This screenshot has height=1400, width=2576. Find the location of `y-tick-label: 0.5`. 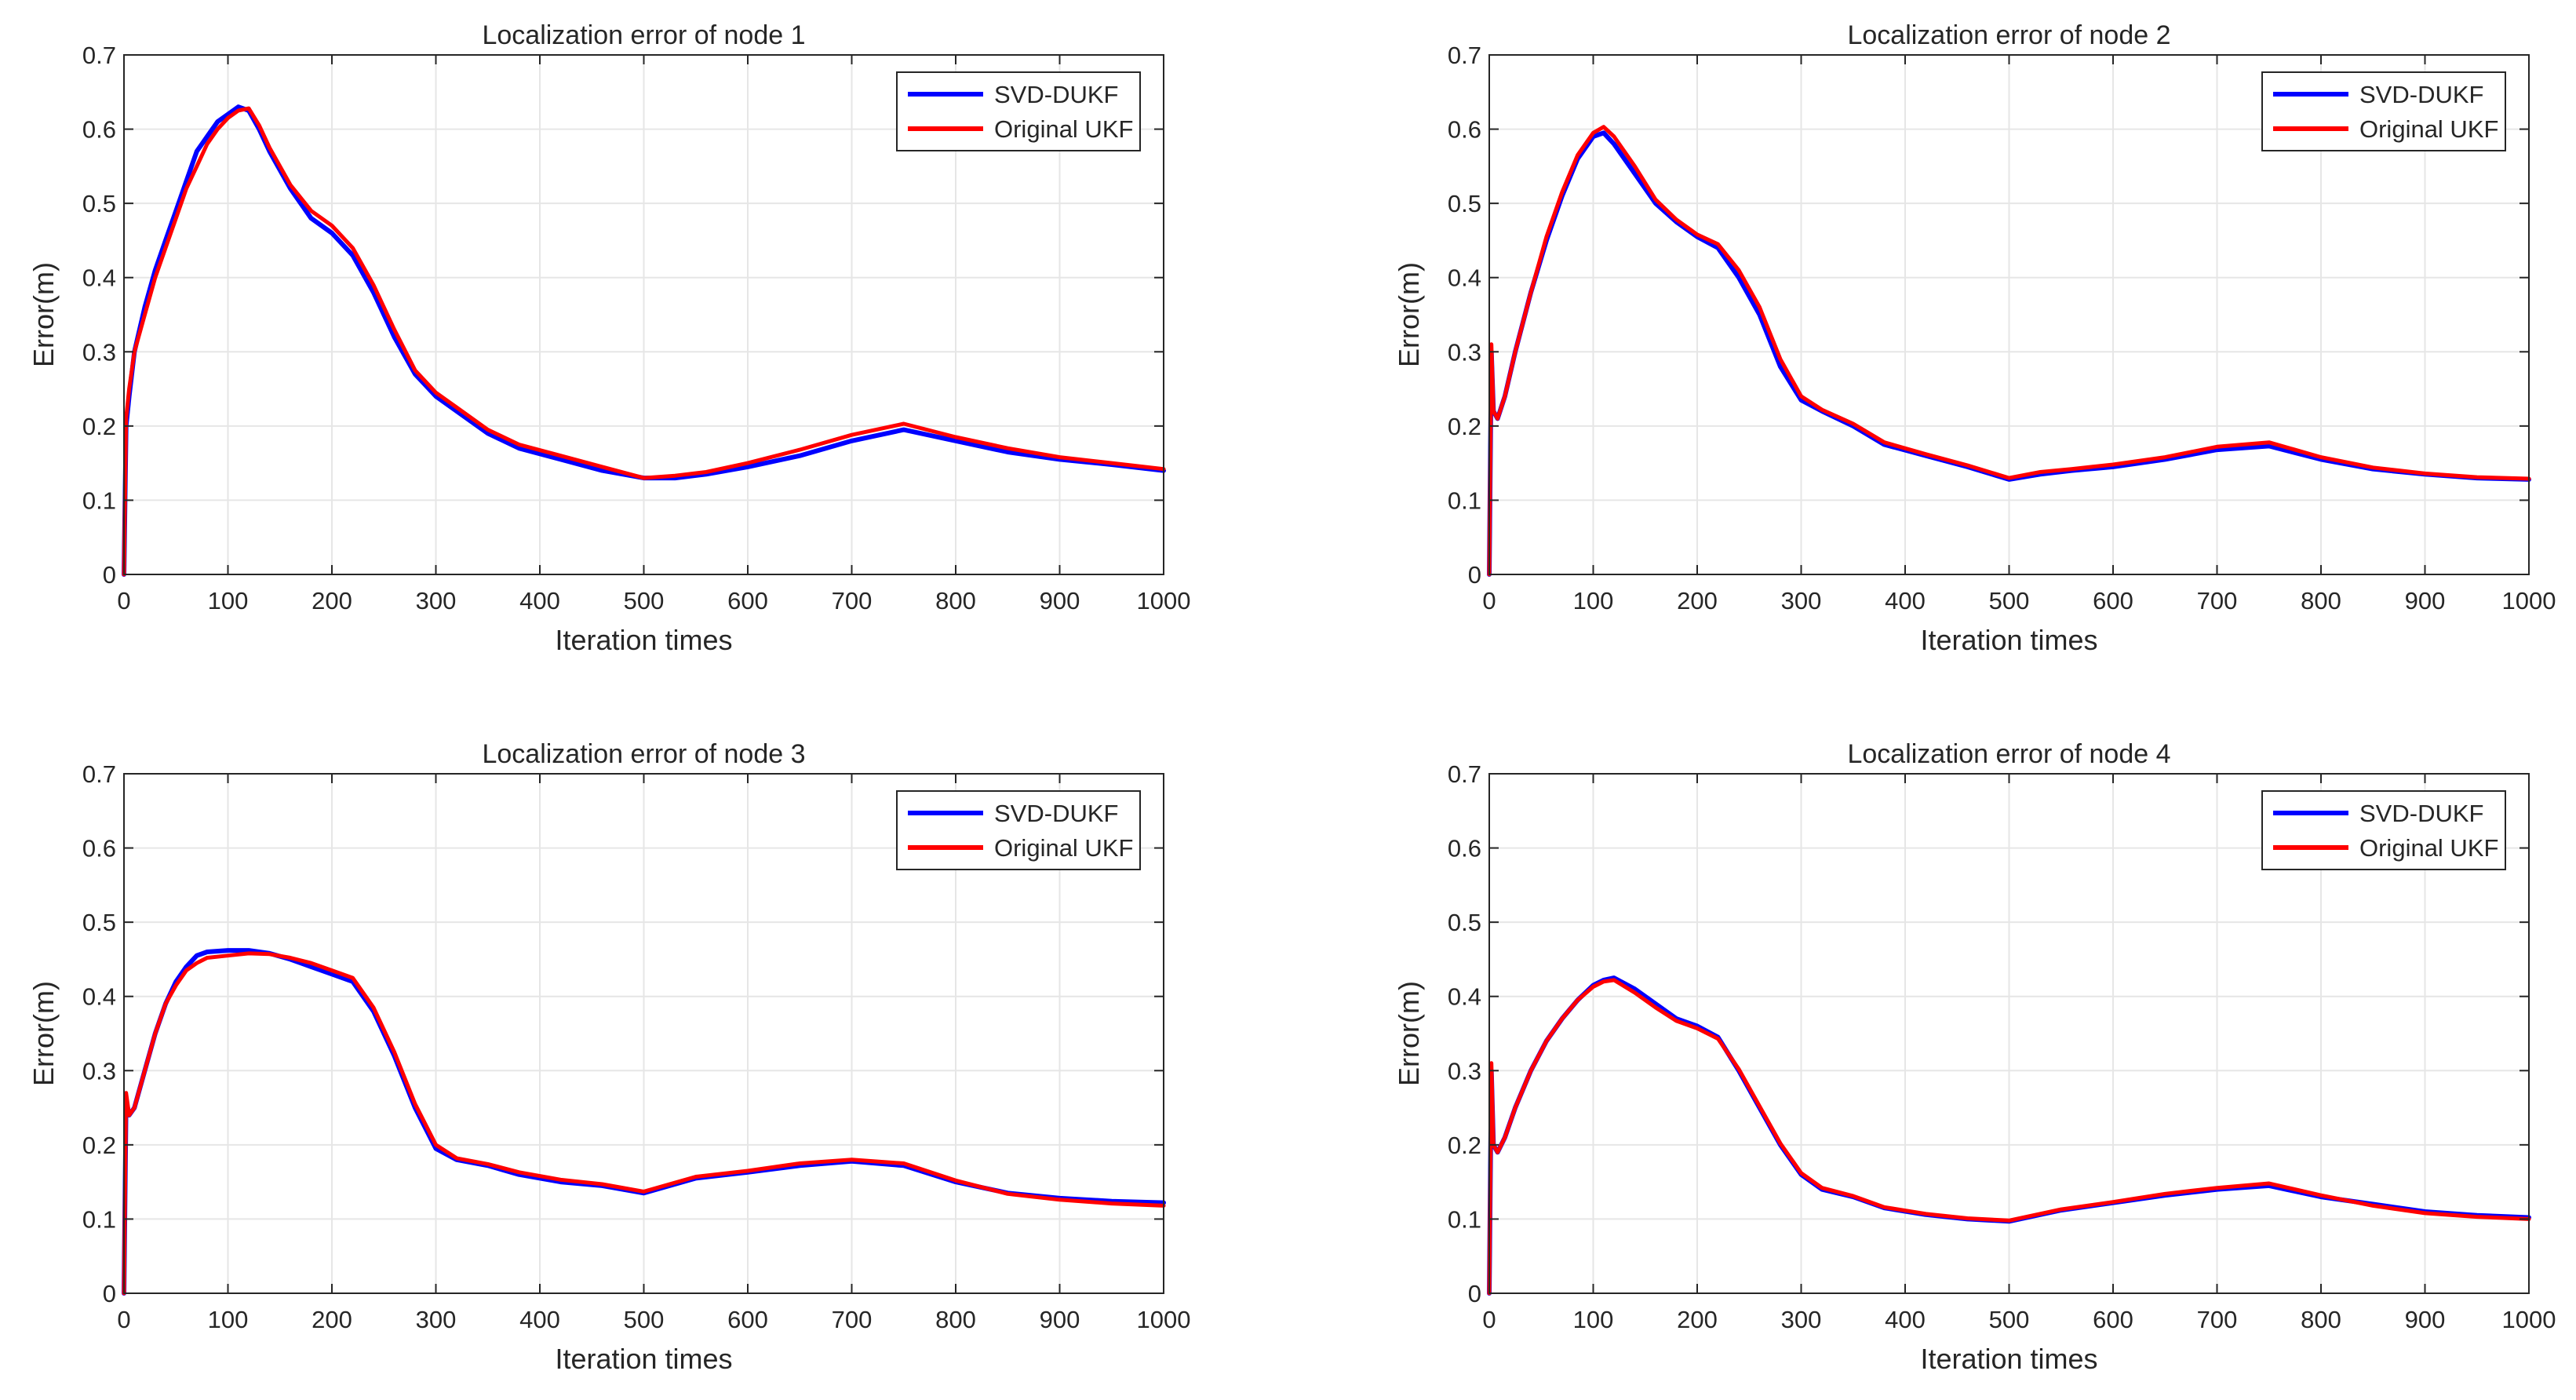

y-tick-label: 0.5 is located at coordinates (1464, 204).